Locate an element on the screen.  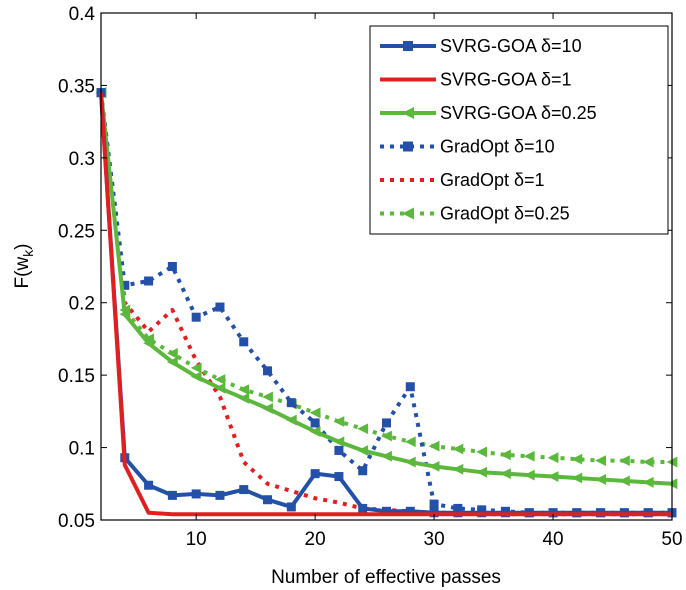
legend-label: SVRG-GOA δ=10 is located at coordinates (511, 46).